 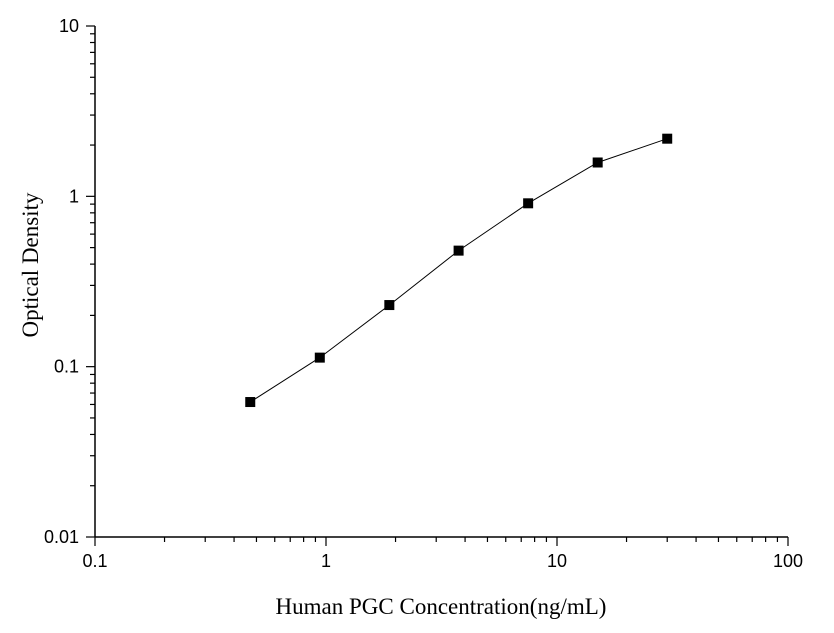 I want to click on y-tick-label: 0.1, so click(x=66, y=367).